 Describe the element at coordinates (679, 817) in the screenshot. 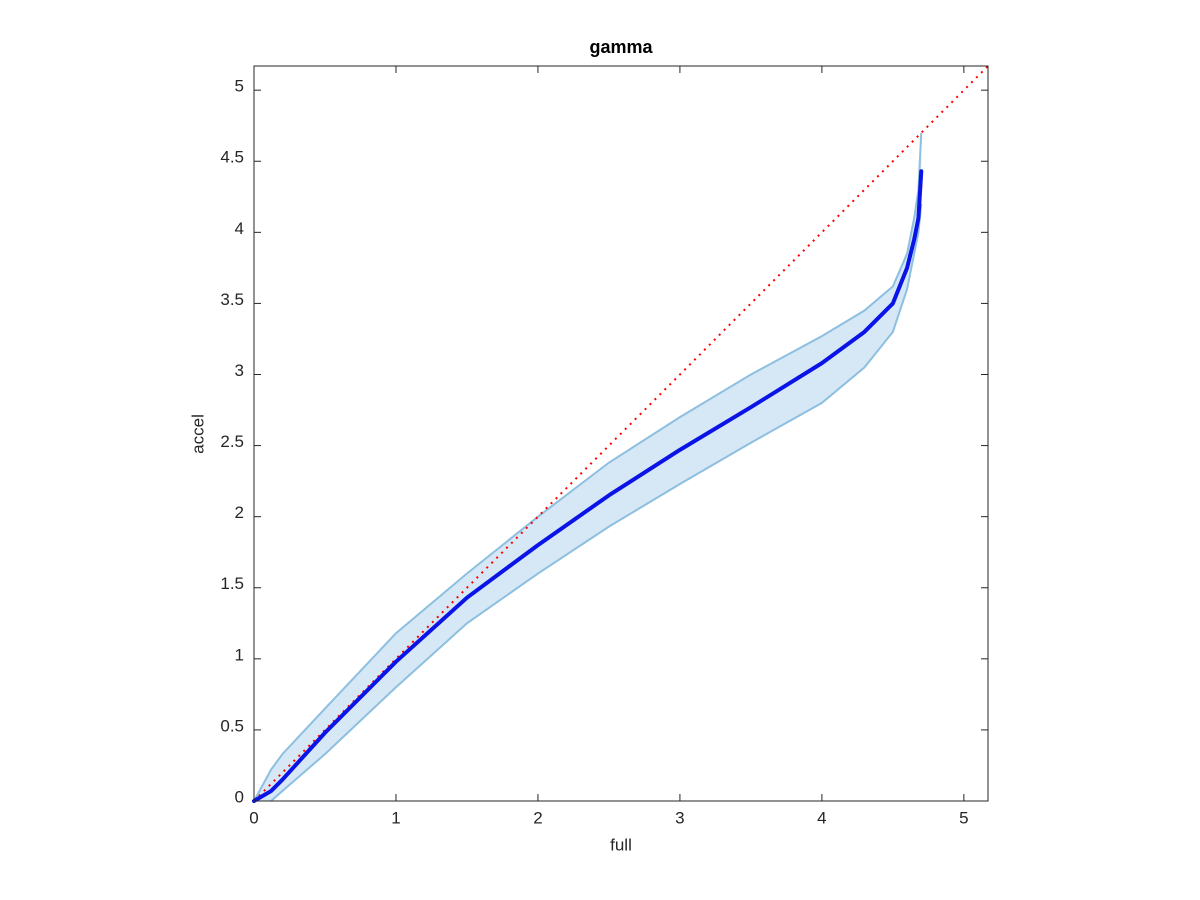

I see `x-tick-label: 3` at that location.